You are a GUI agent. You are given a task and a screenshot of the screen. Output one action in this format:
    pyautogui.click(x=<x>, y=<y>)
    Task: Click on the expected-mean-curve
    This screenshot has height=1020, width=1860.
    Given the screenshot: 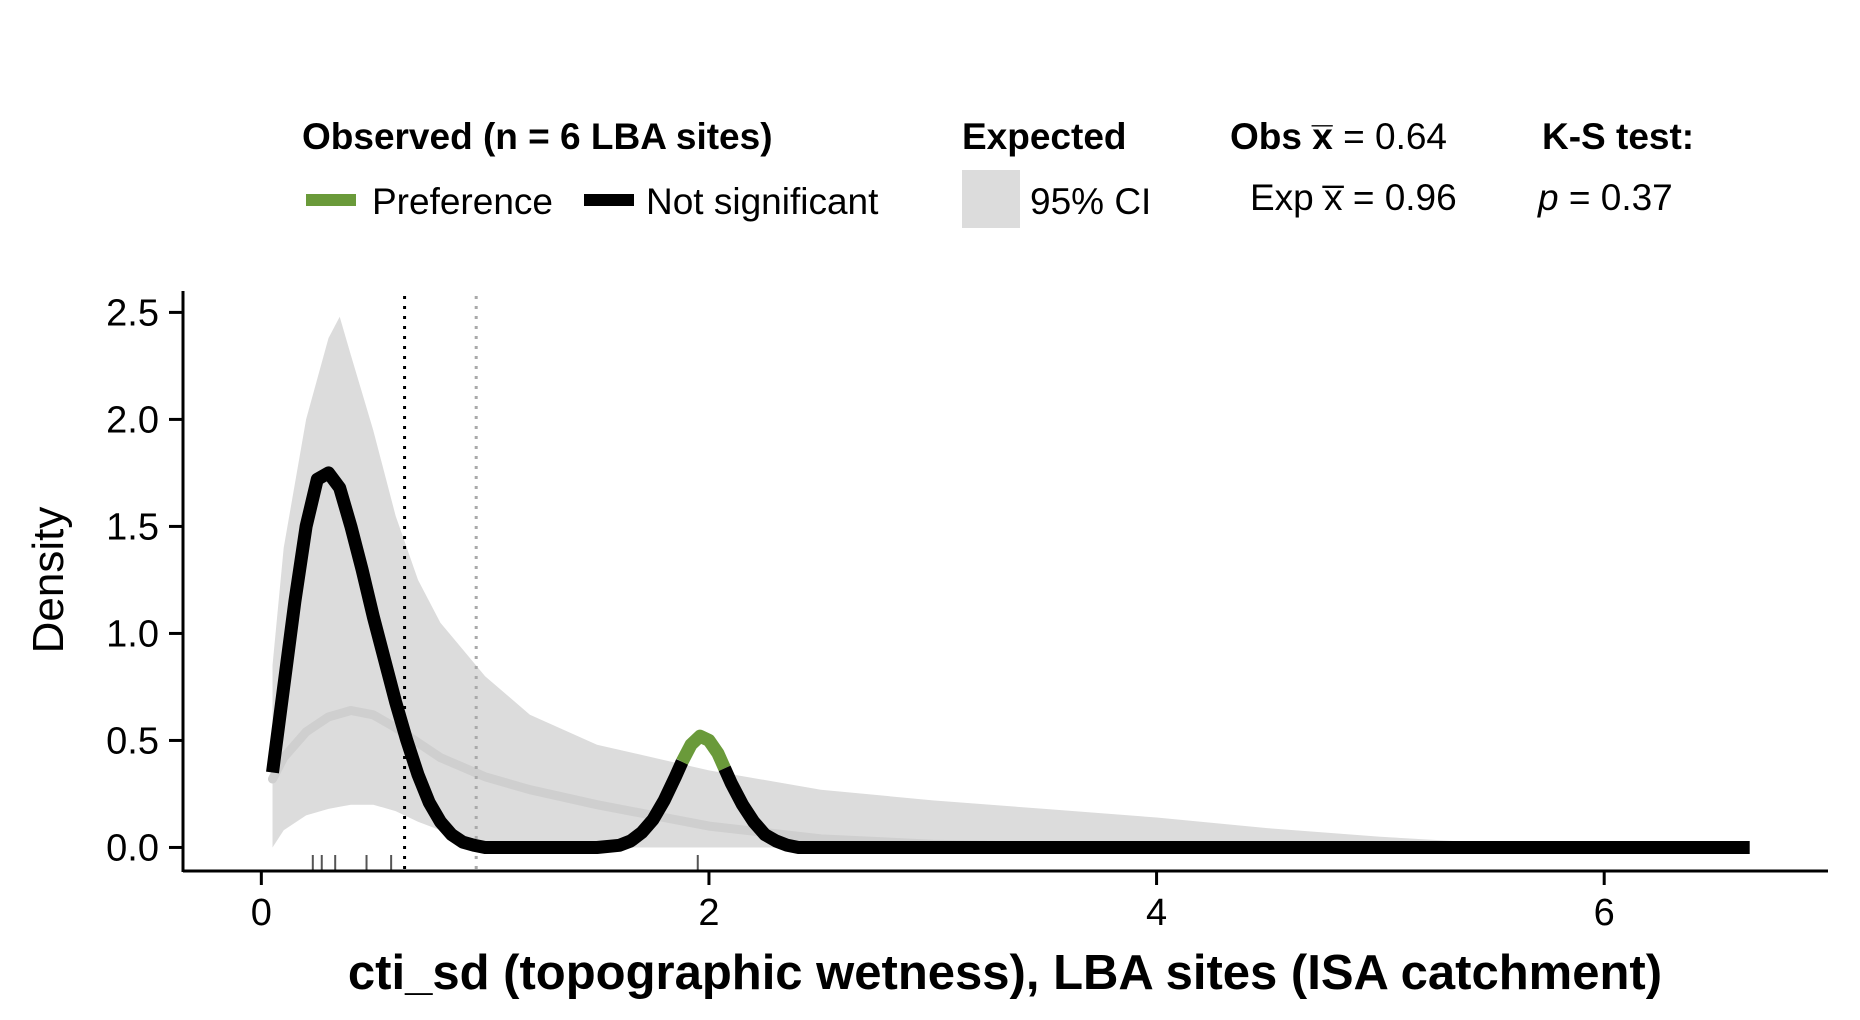 What is the action you would take?
    pyautogui.click(x=715, y=779)
    